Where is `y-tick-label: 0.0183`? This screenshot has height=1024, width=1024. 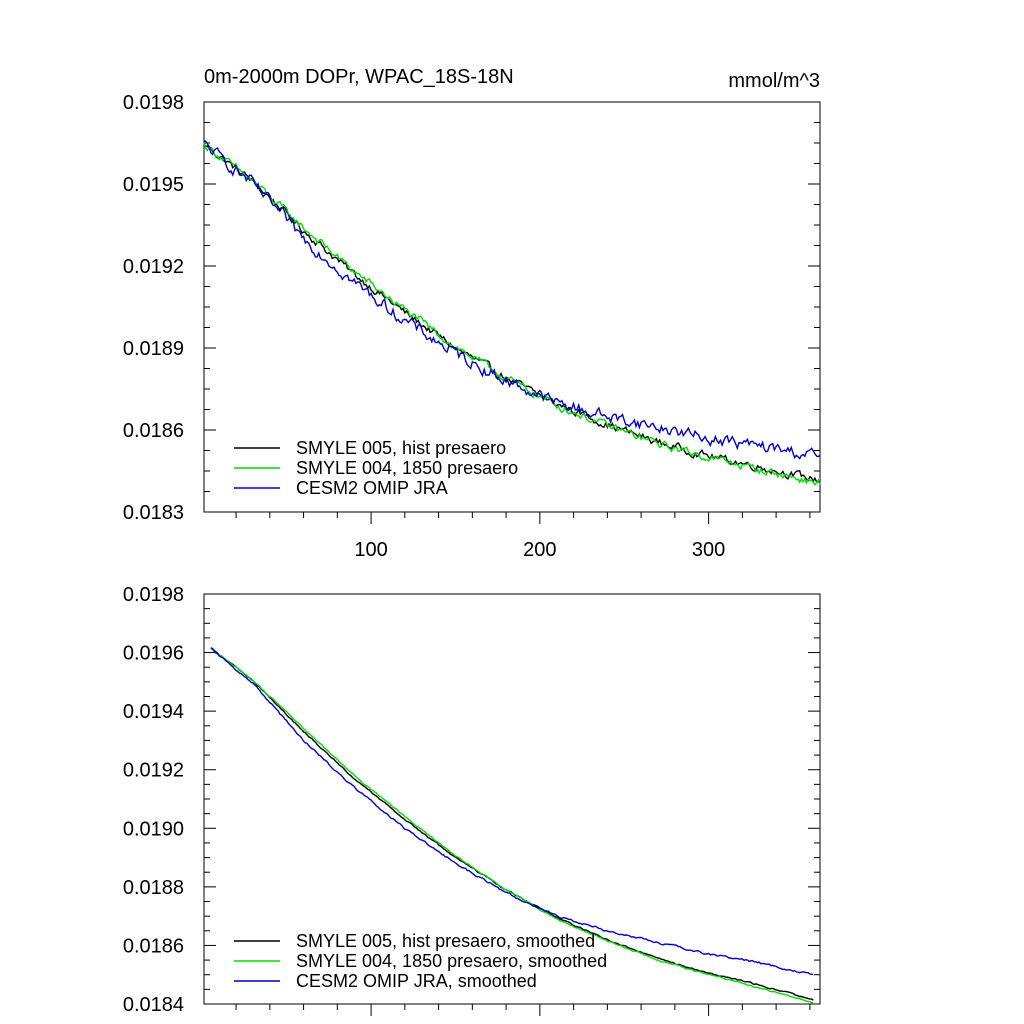
y-tick-label: 0.0183 is located at coordinates (153, 513).